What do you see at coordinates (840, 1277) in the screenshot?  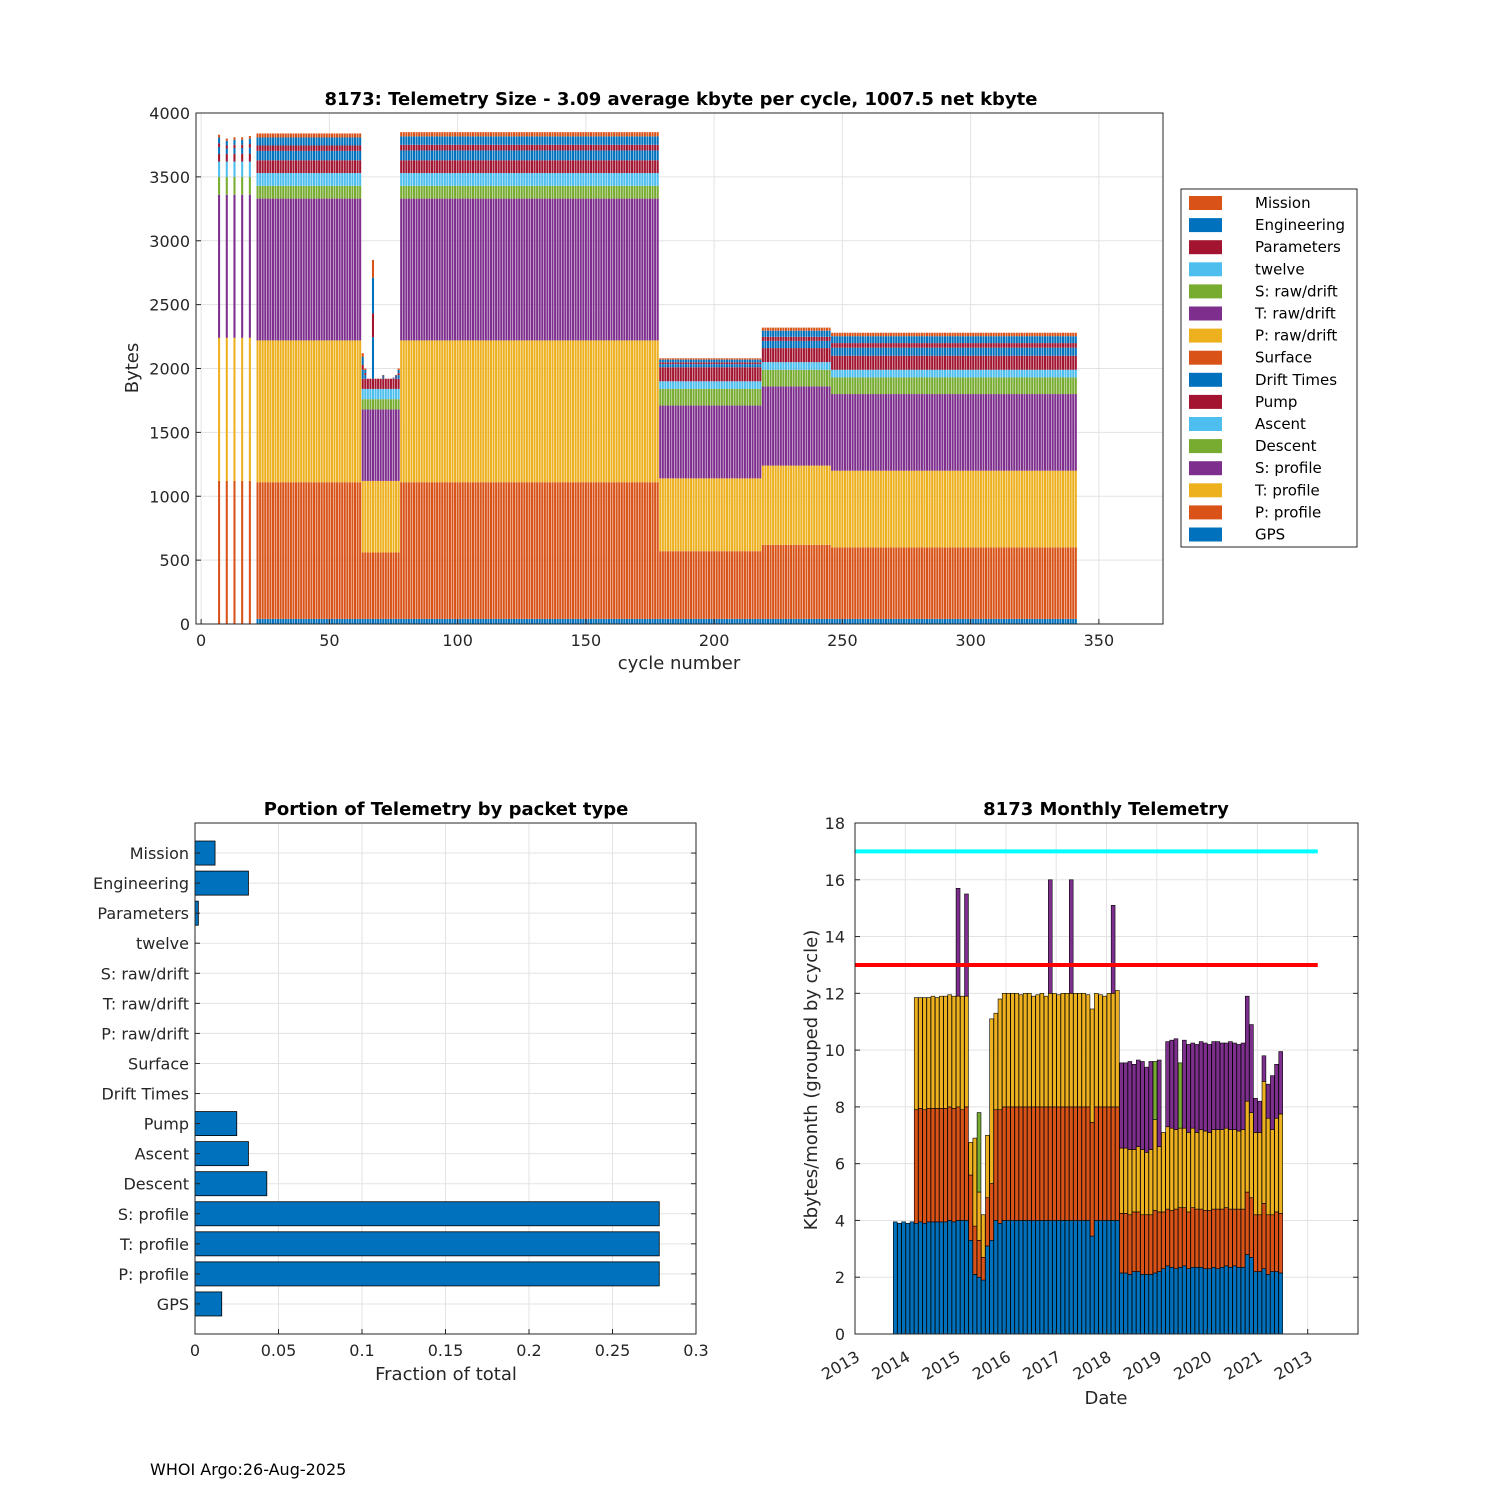 I see `br-ytick-label: 2` at bounding box center [840, 1277].